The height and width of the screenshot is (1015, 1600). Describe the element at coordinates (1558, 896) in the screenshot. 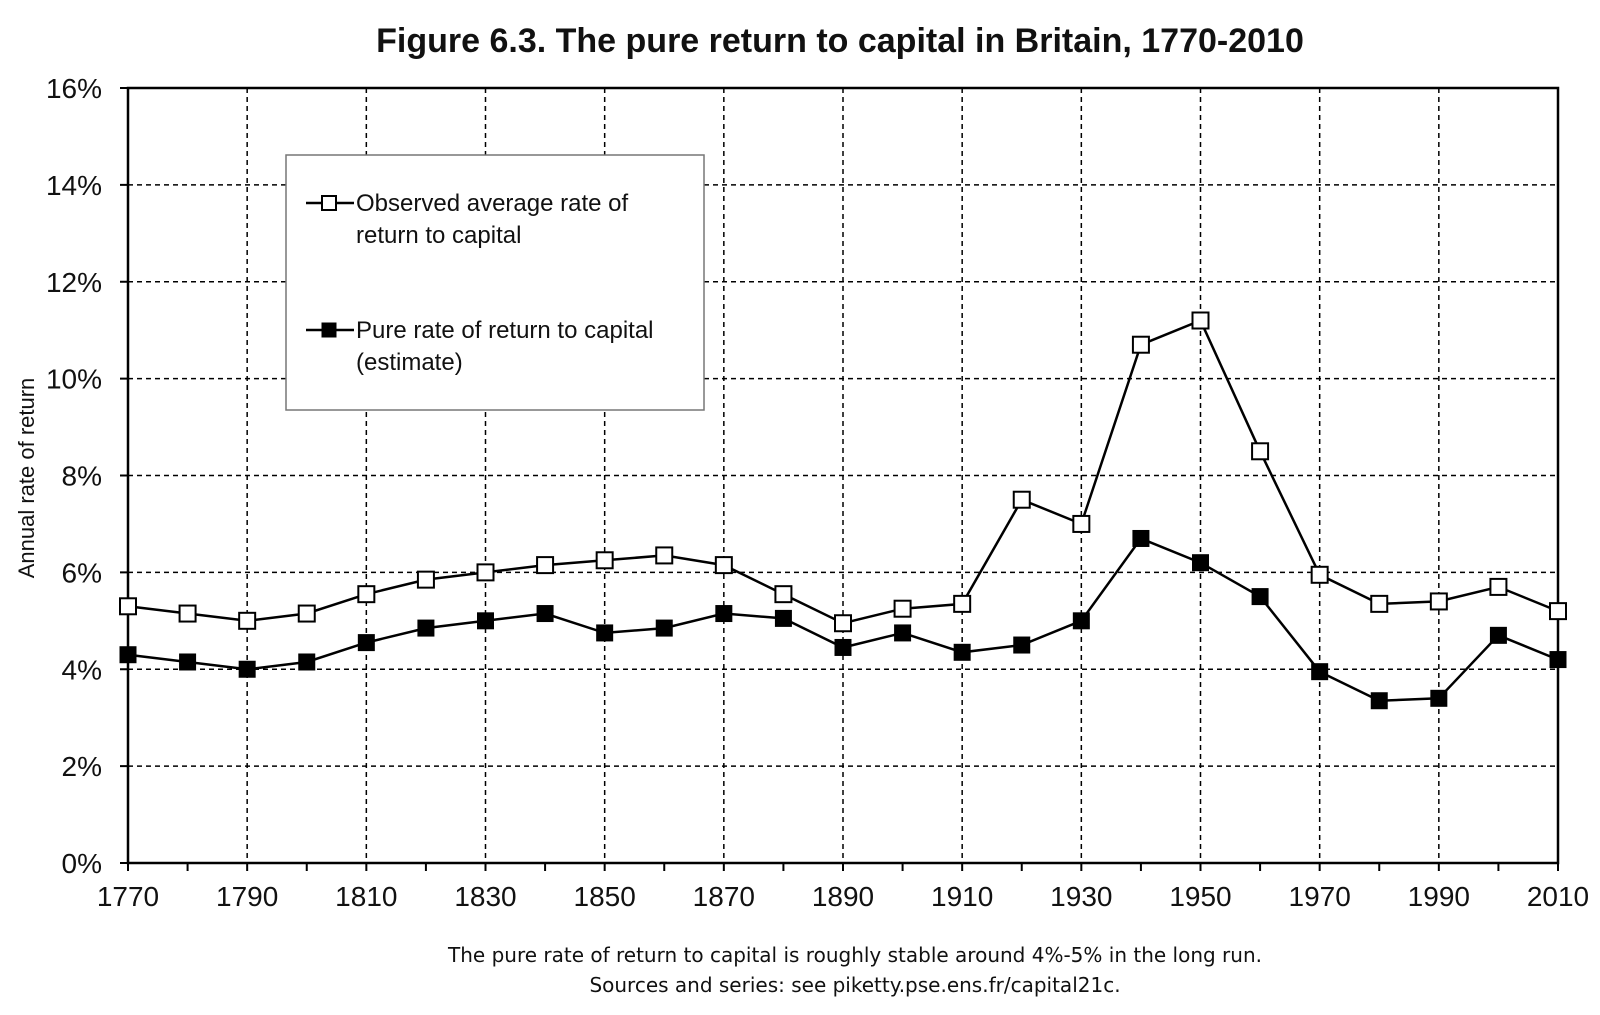

I see `x-tick-label: 2010` at that location.